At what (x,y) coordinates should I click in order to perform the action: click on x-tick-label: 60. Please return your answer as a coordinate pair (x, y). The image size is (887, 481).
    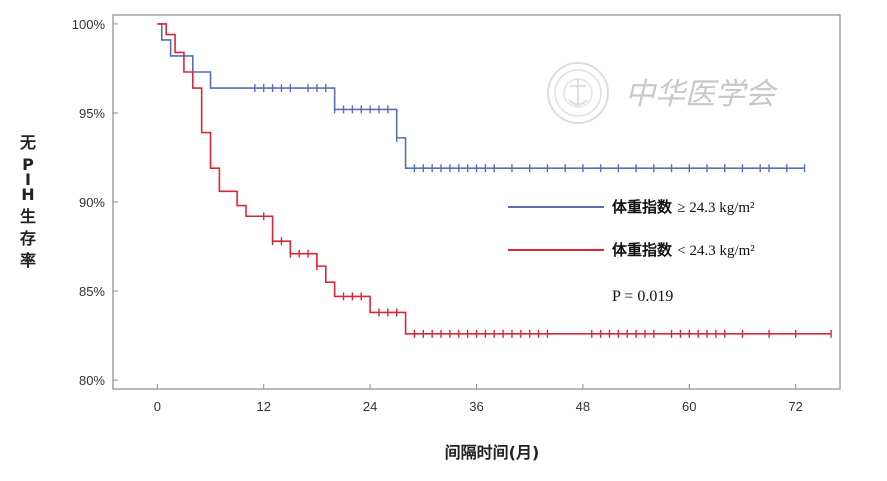
    Looking at the image, I should click on (689, 406).